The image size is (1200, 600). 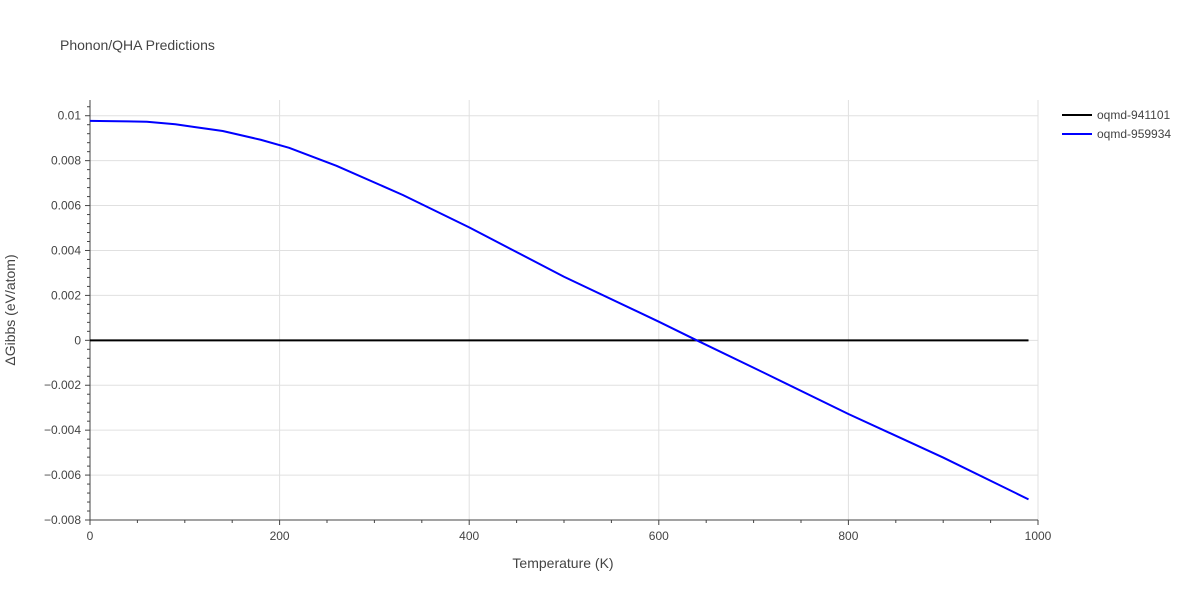 I want to click on legend-item-oqmd-959934: oqmd-959934, so click(x=1116, y=134).